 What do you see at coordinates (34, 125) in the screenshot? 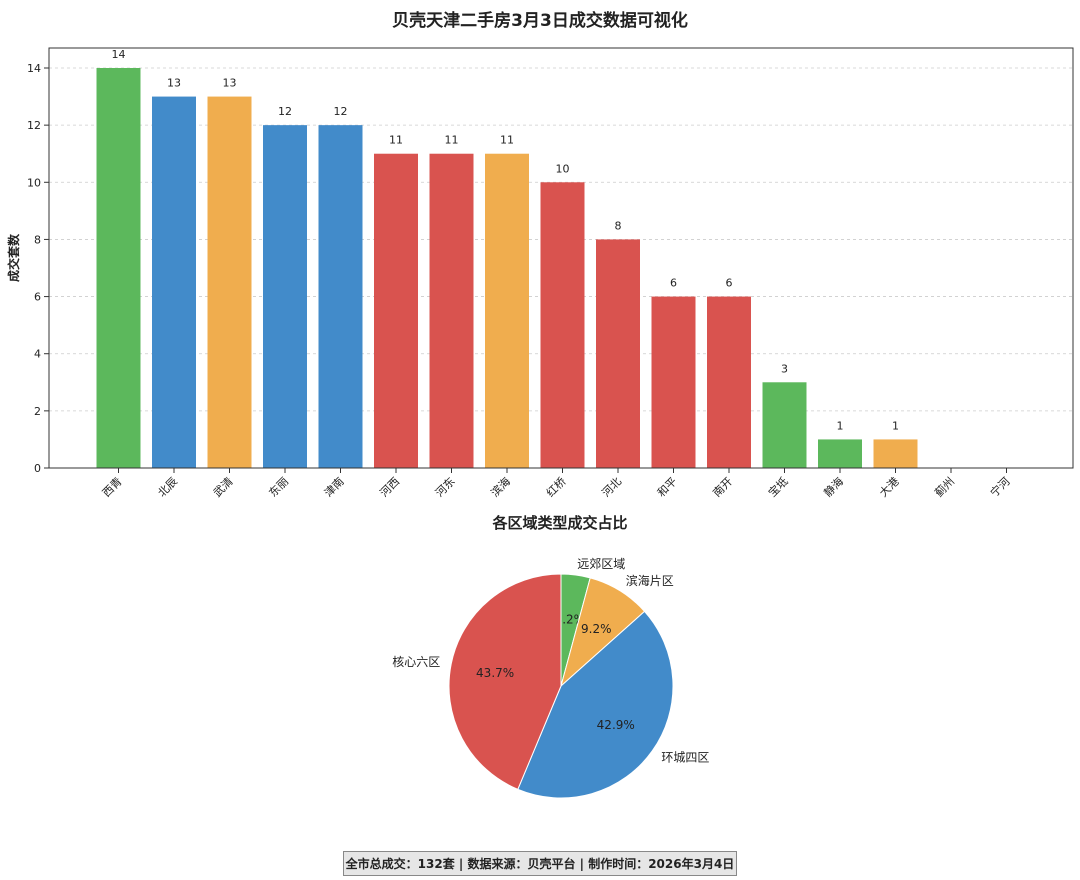
I see `y-tick-label: 12` at bounding box center [34, 125].